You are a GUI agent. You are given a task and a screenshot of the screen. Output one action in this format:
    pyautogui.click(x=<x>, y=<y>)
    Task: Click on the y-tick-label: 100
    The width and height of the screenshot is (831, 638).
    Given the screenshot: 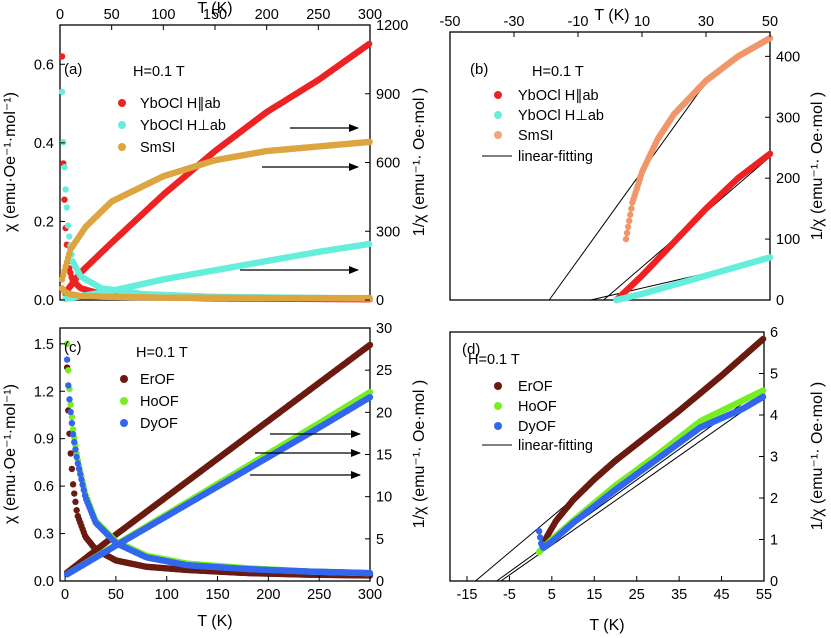 What is the action you would take?
    pyautogui.click(x=788, y=240)
    